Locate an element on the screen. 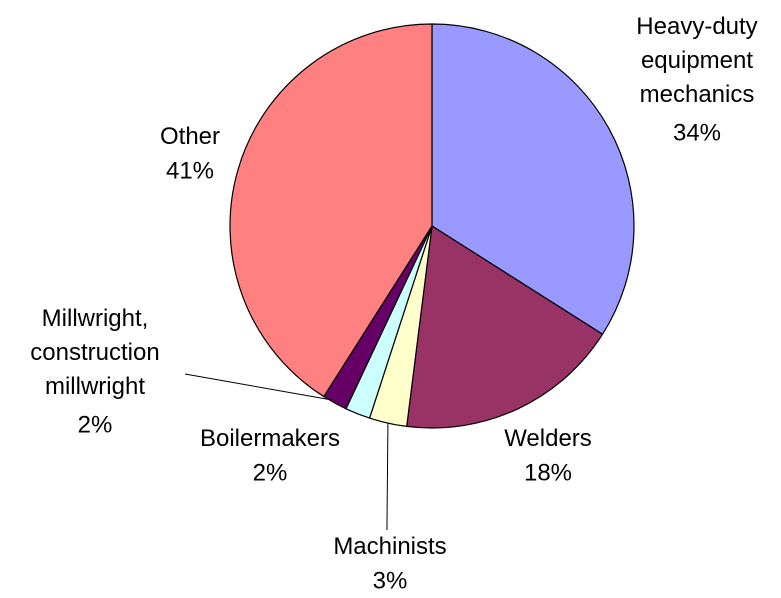  slice-value-label: 3% is located at coordinates (390, 580).